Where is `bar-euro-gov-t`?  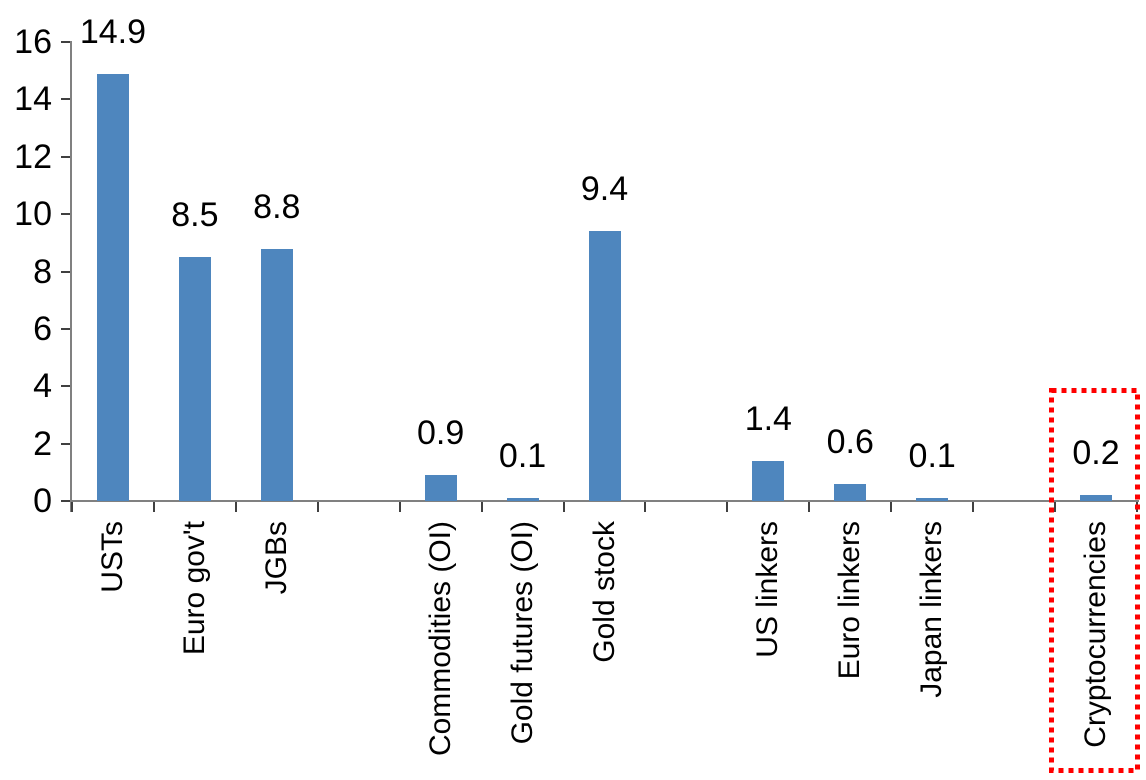
bar-euro-gov-t is located at coordinates (194, 379).